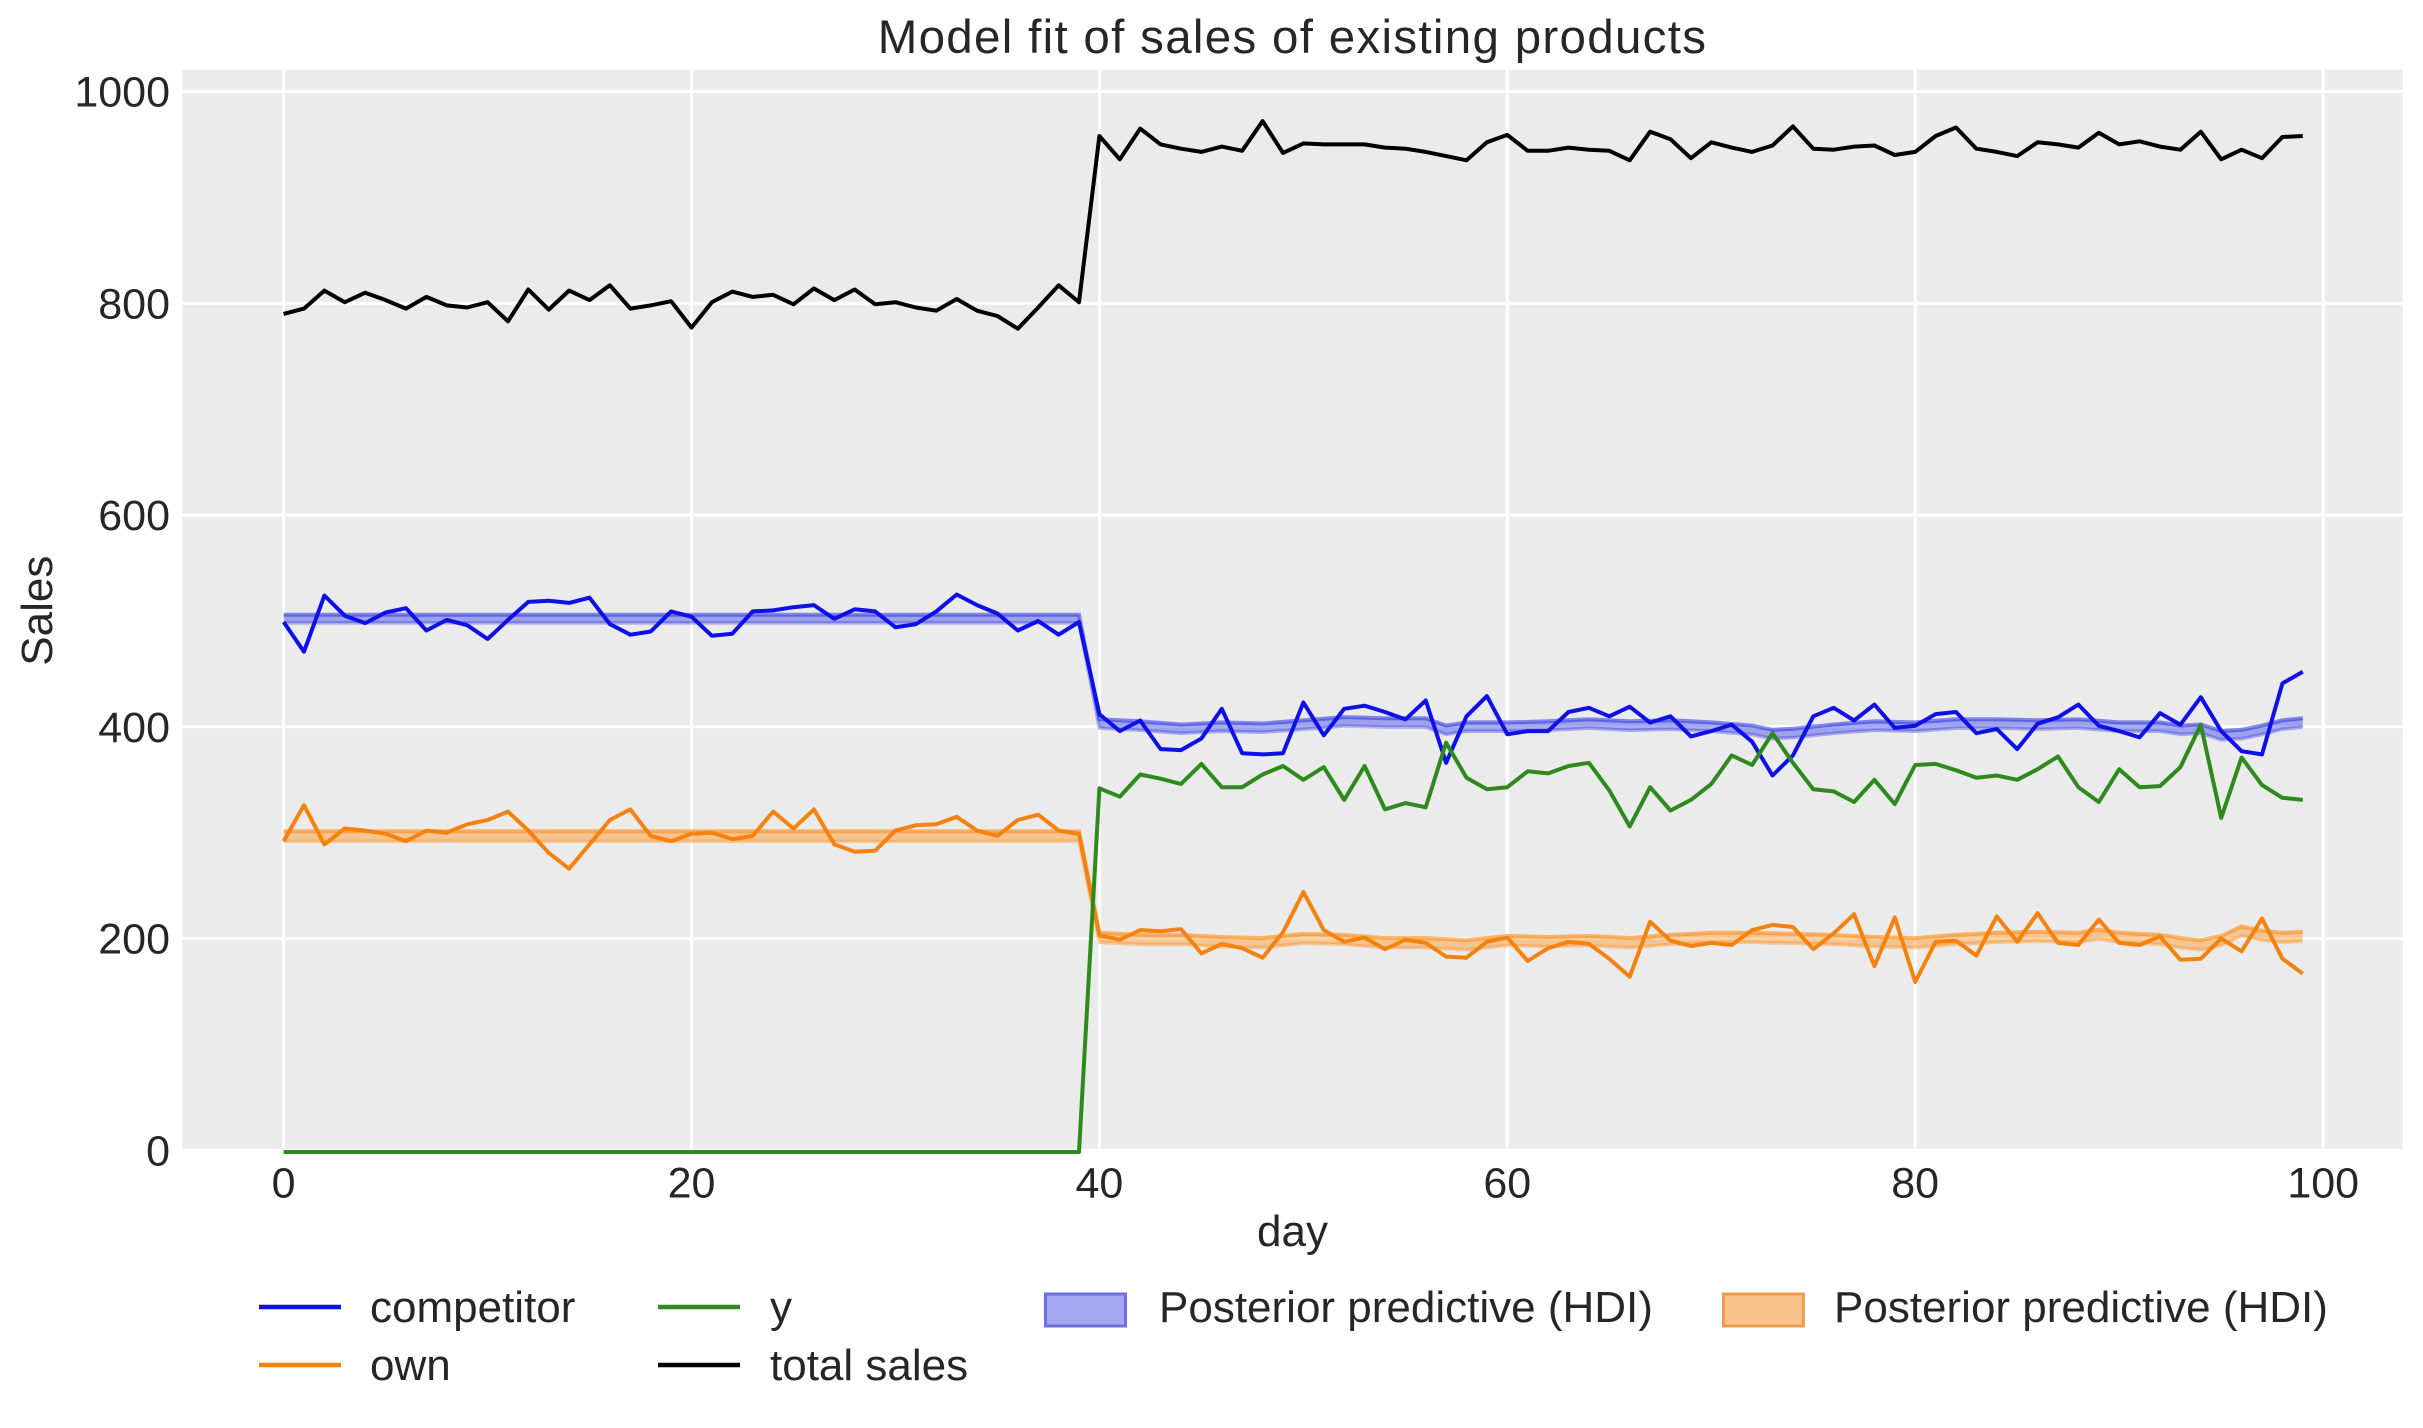 This screenshot has width=2423, height=1428. What do you see at coordinates (869, 1365) in the screenshot?
I see `svg-text: total sales` at bounding box center [869, 1365].